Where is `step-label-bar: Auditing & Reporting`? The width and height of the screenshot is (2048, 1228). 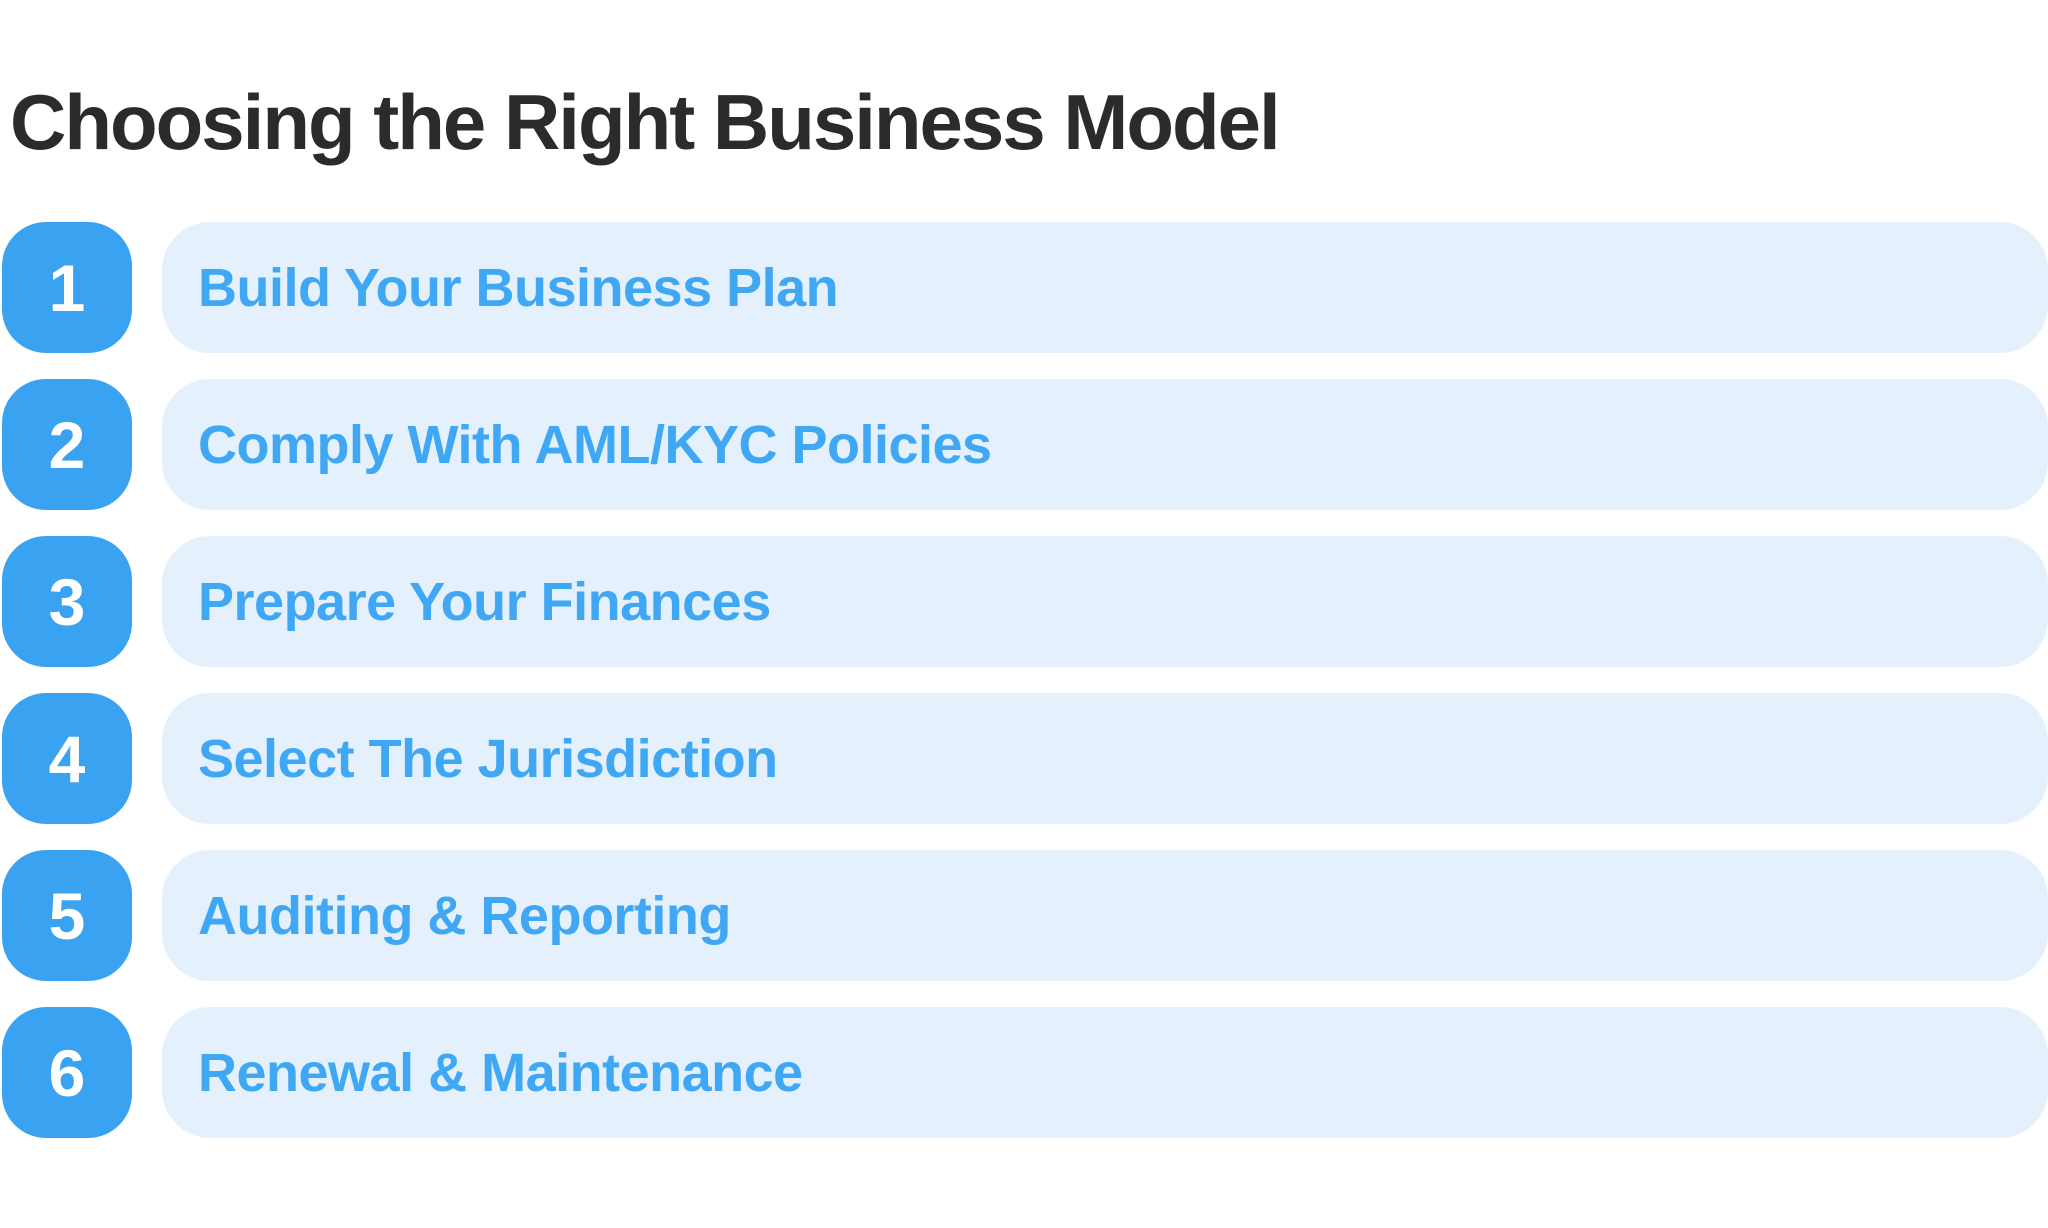 step-label-bar: Auditing & Reporting is located at coordinates (1105, 915).